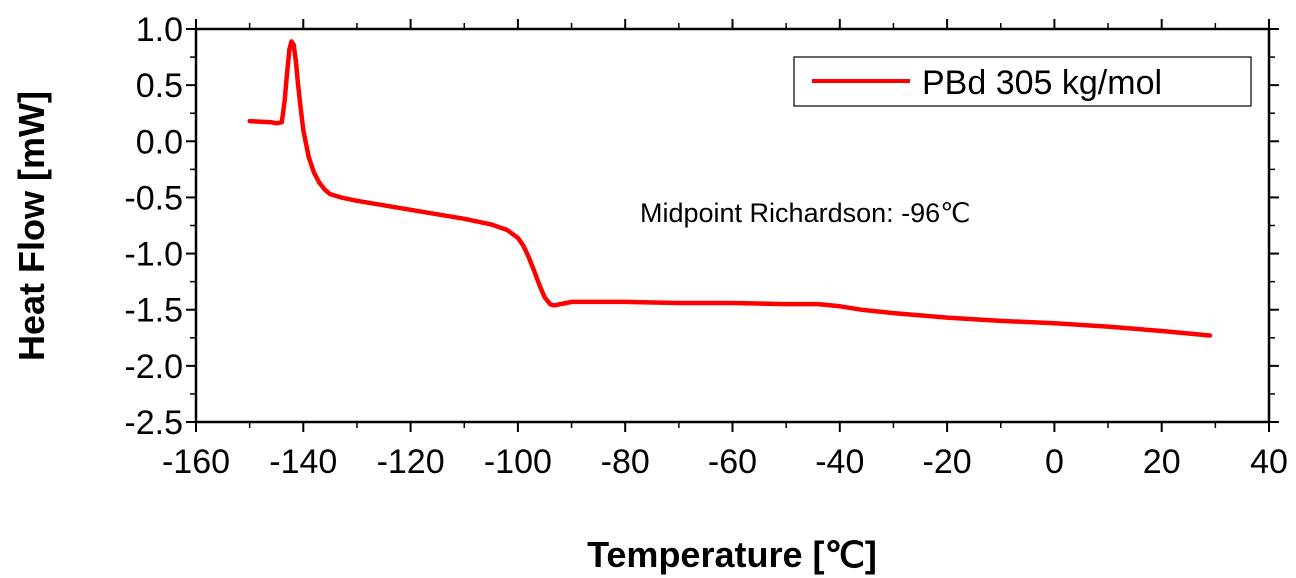 This screenshot has width=1296, height=578. Describe the element at coordinates (625, 462) in the screenshot. I see `x-tick-label: -80` at that location.